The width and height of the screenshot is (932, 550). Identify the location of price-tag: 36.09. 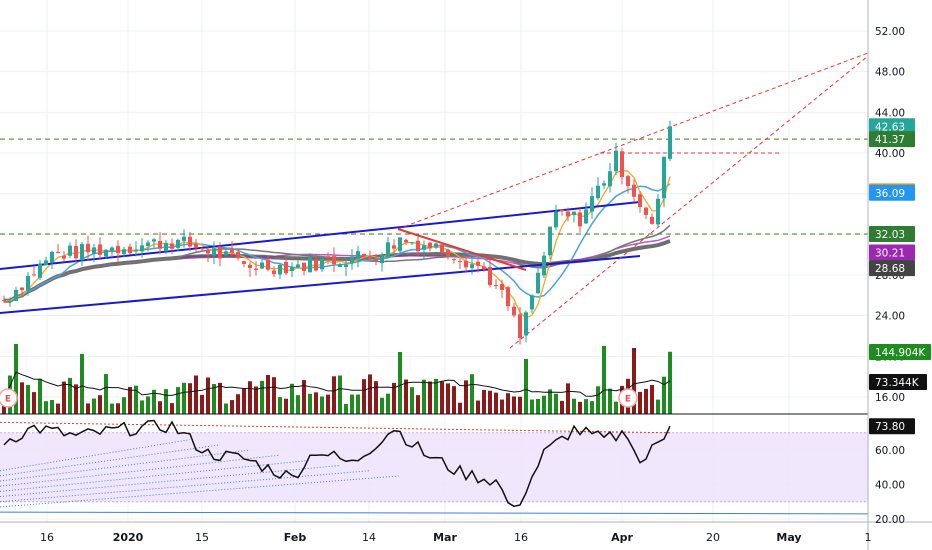
(890, 194).